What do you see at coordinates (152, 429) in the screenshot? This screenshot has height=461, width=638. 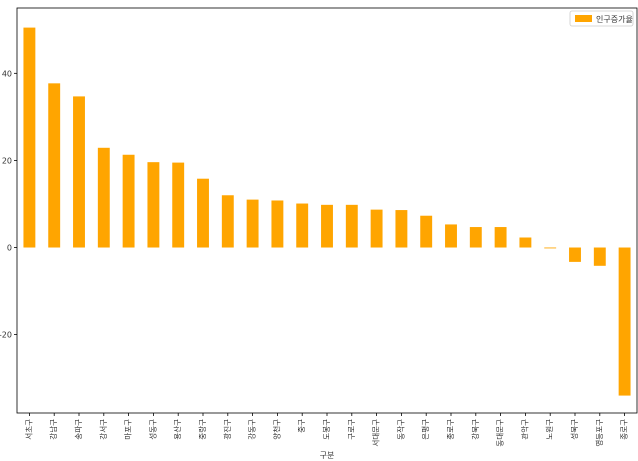 I see `x-tick-label: 성동구` at bounding box center [152, 429].